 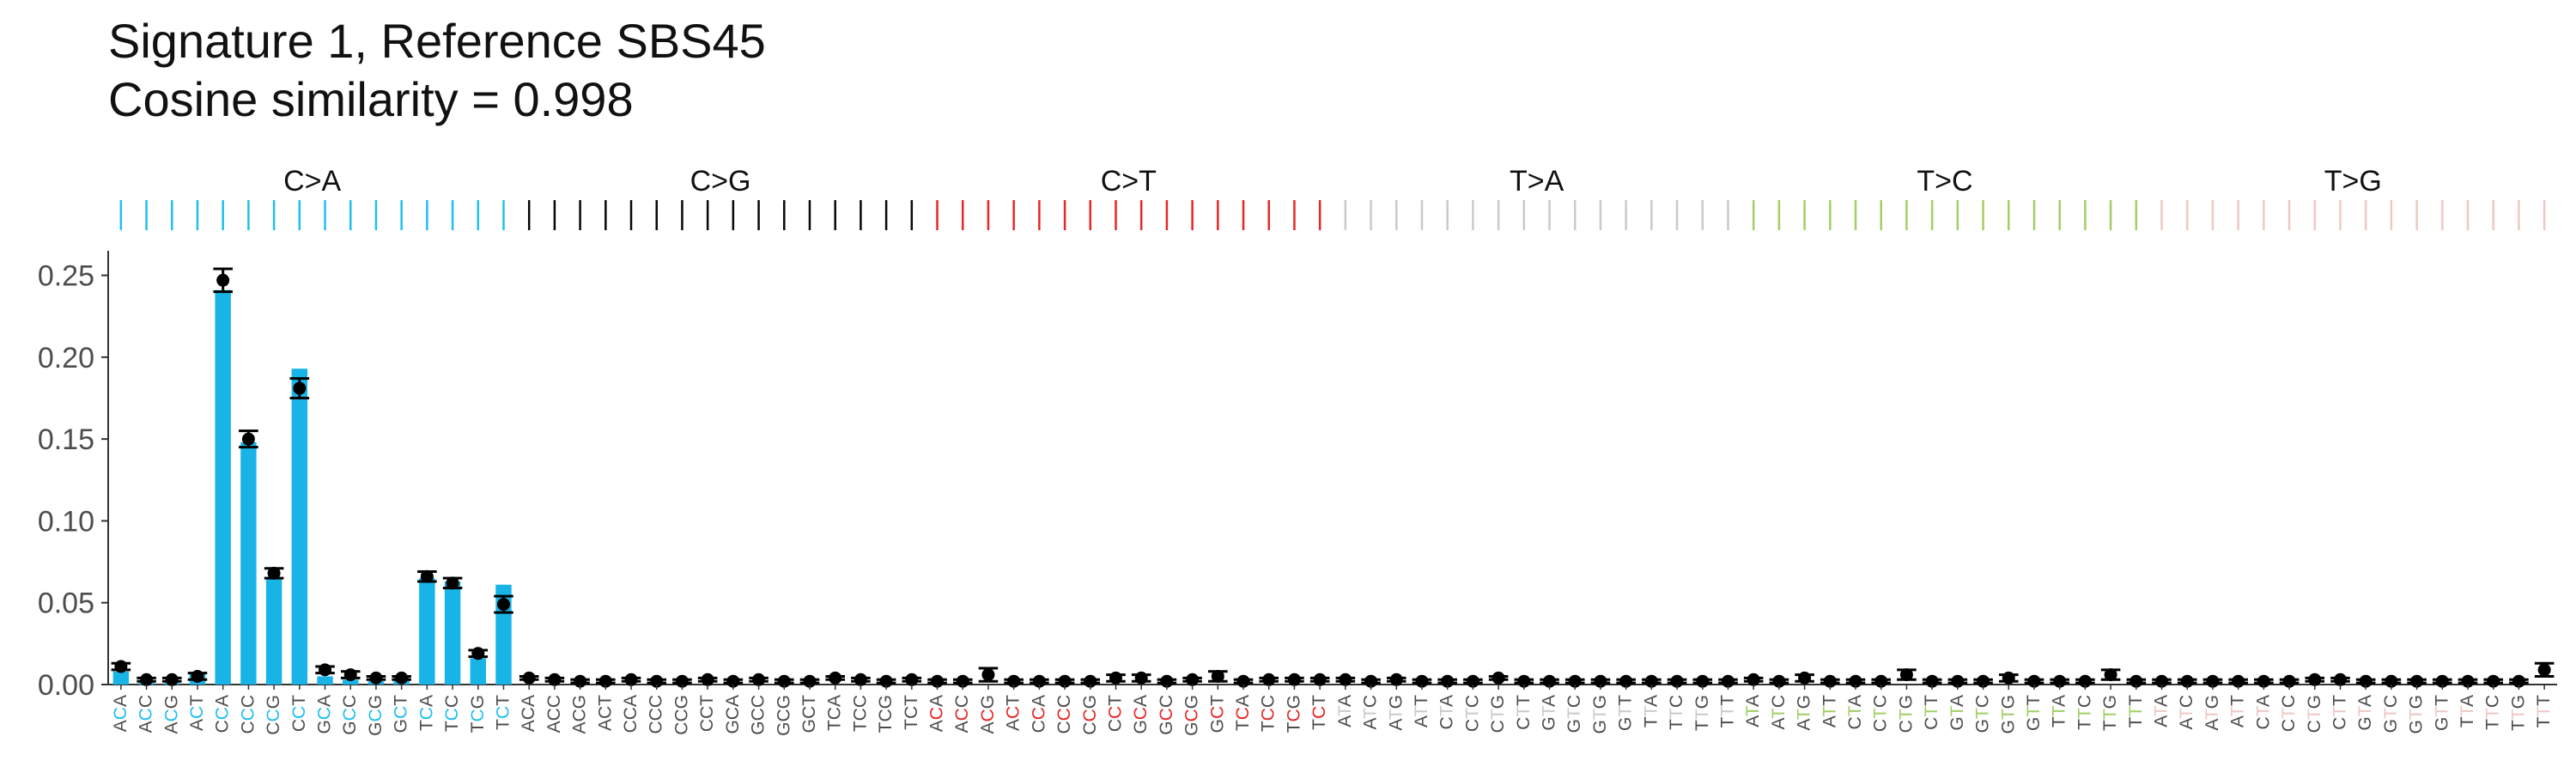 What do you see at coordinates (2544, 711) in the screenshot?
I see `x-tick-label: TTT` at bounding box center [2544, 711].